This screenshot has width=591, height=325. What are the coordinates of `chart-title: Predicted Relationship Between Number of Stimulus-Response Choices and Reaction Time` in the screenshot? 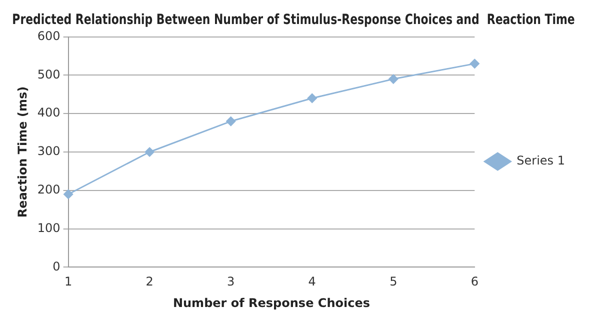 It's located at (293, 19).